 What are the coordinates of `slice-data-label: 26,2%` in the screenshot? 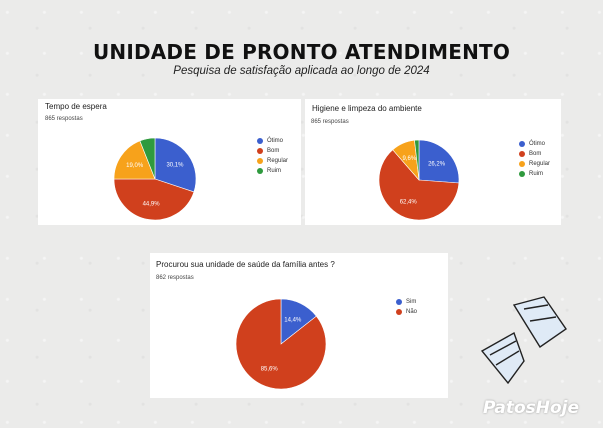 It's located at (437, 165).